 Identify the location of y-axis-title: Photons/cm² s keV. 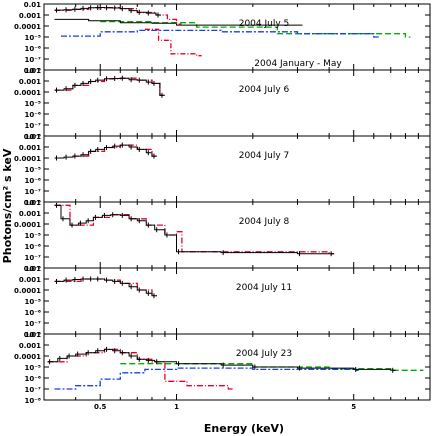
(7, 205).